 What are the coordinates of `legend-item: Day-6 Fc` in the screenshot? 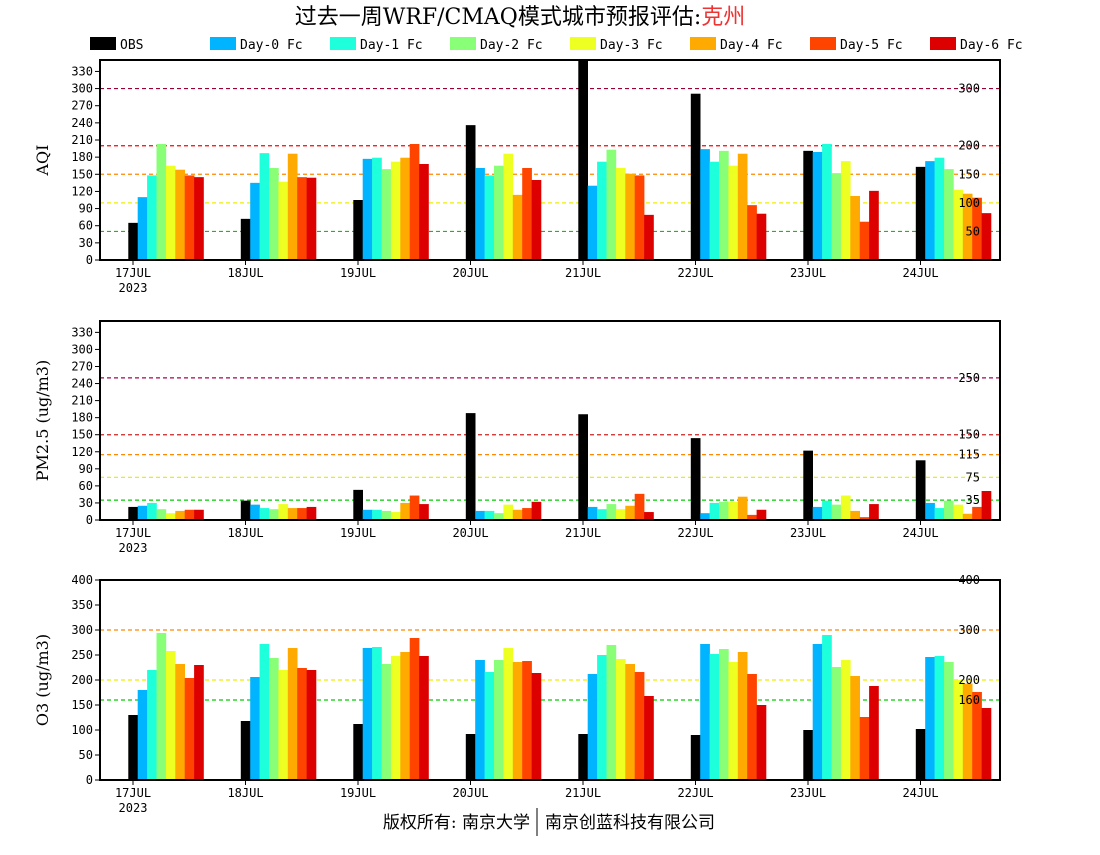 It's located at (976, 45).